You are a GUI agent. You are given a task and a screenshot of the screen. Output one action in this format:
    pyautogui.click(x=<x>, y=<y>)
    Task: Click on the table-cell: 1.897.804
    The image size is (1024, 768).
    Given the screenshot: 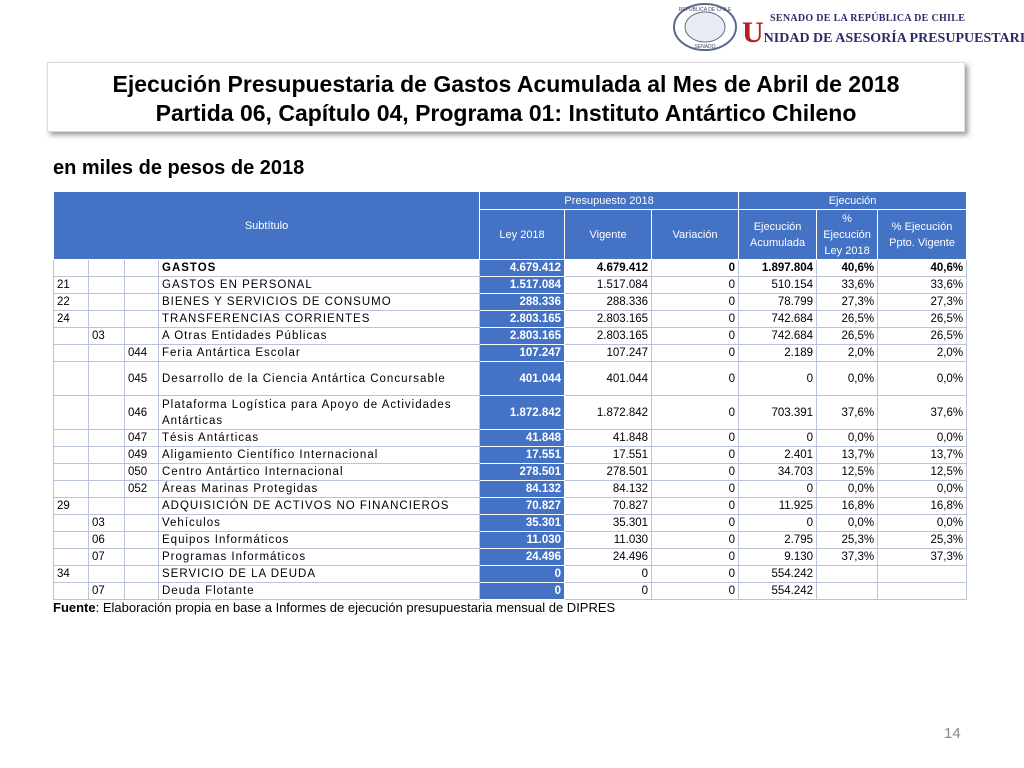 What is the action you would take?
    pyautogui.click(x=778, y=268)
    